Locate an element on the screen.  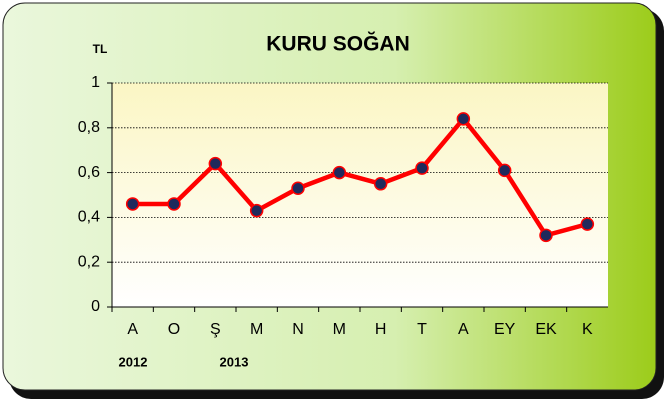
year-label: 2013 is located at coordinates (234, 361).